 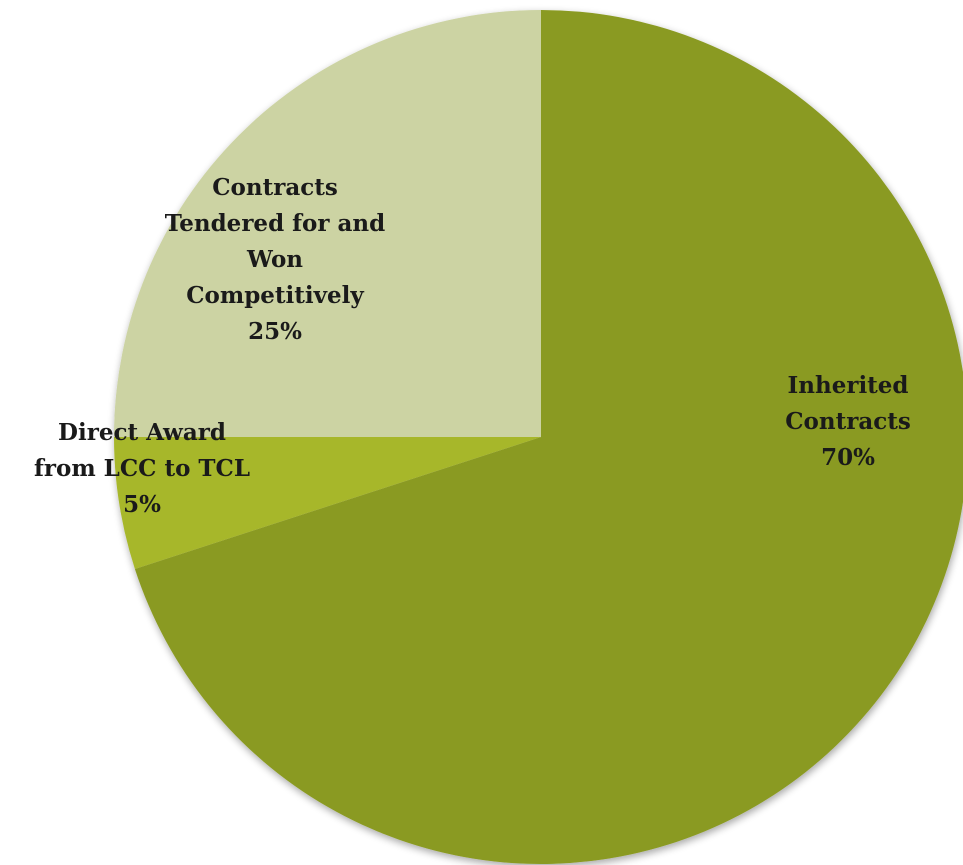 I want to click on pie-slice-value-label: 25%, so click(x=275, y=331).